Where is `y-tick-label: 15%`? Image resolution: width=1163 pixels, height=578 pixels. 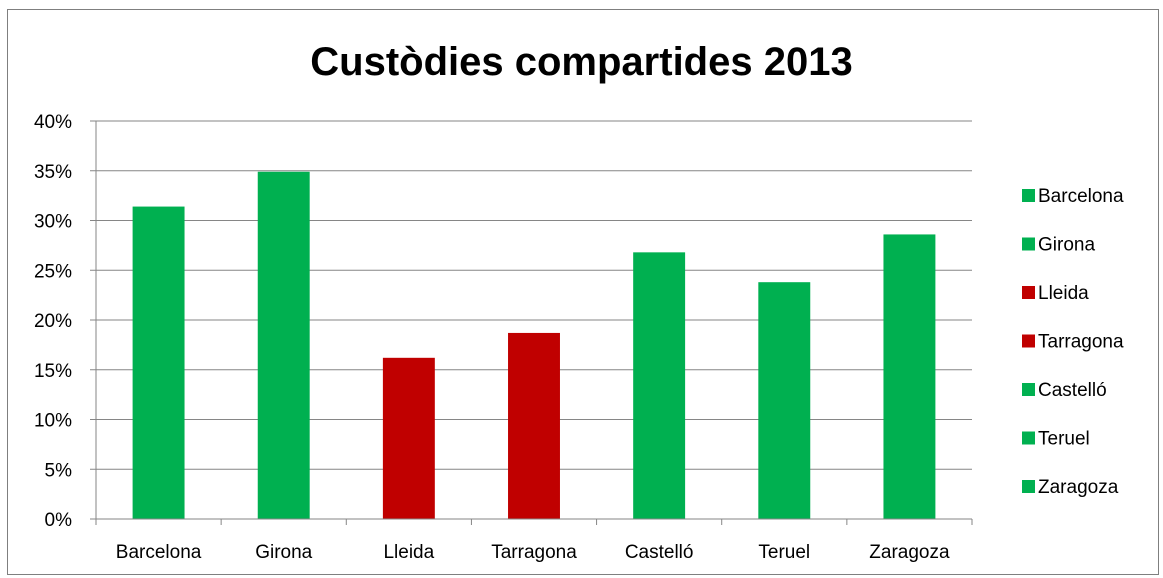
y-tick-label: 15% is located at coordinates (53, 371).